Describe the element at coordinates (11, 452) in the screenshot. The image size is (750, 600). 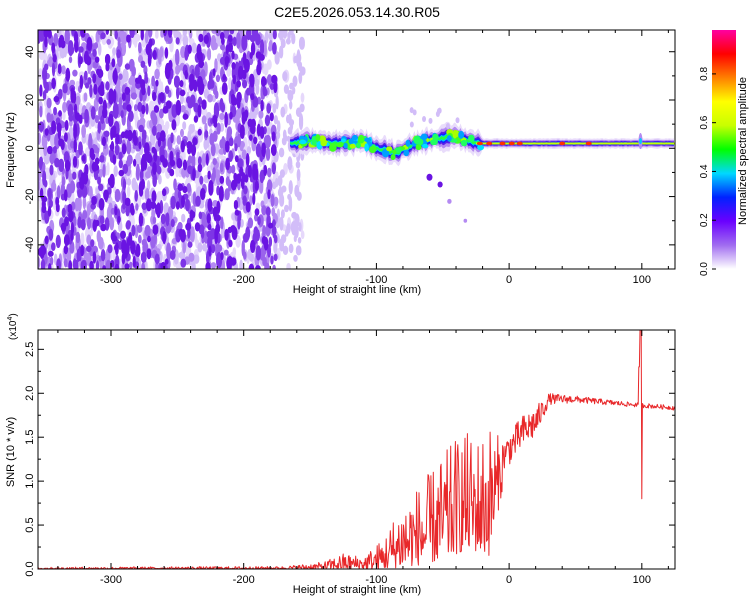
I see `snr-y-label: SNR (10 * v/v)` at that location.